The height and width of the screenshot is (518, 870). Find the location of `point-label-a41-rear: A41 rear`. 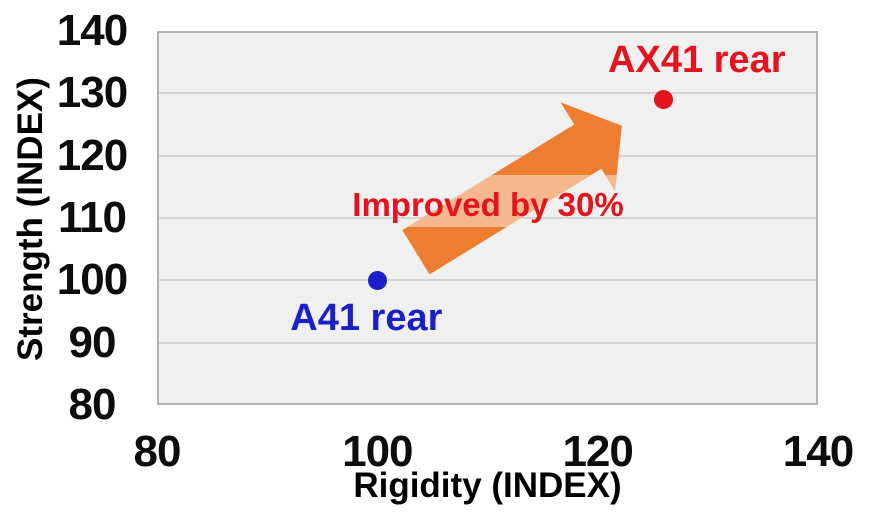

point-label-a41-rear: A41 rear is located at coordinates (366, 318).